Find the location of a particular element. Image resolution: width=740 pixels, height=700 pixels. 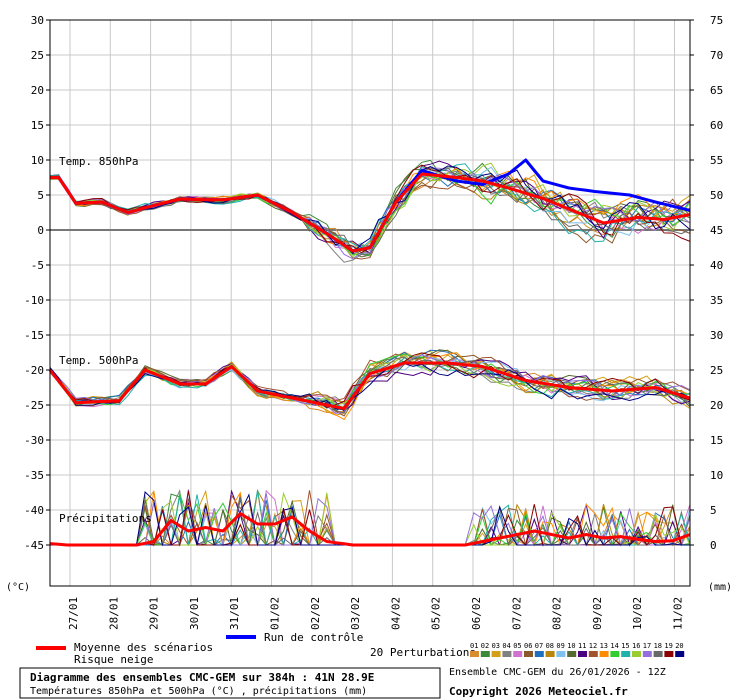

y-right-tick: 40 is located at coordinates (716, 265).